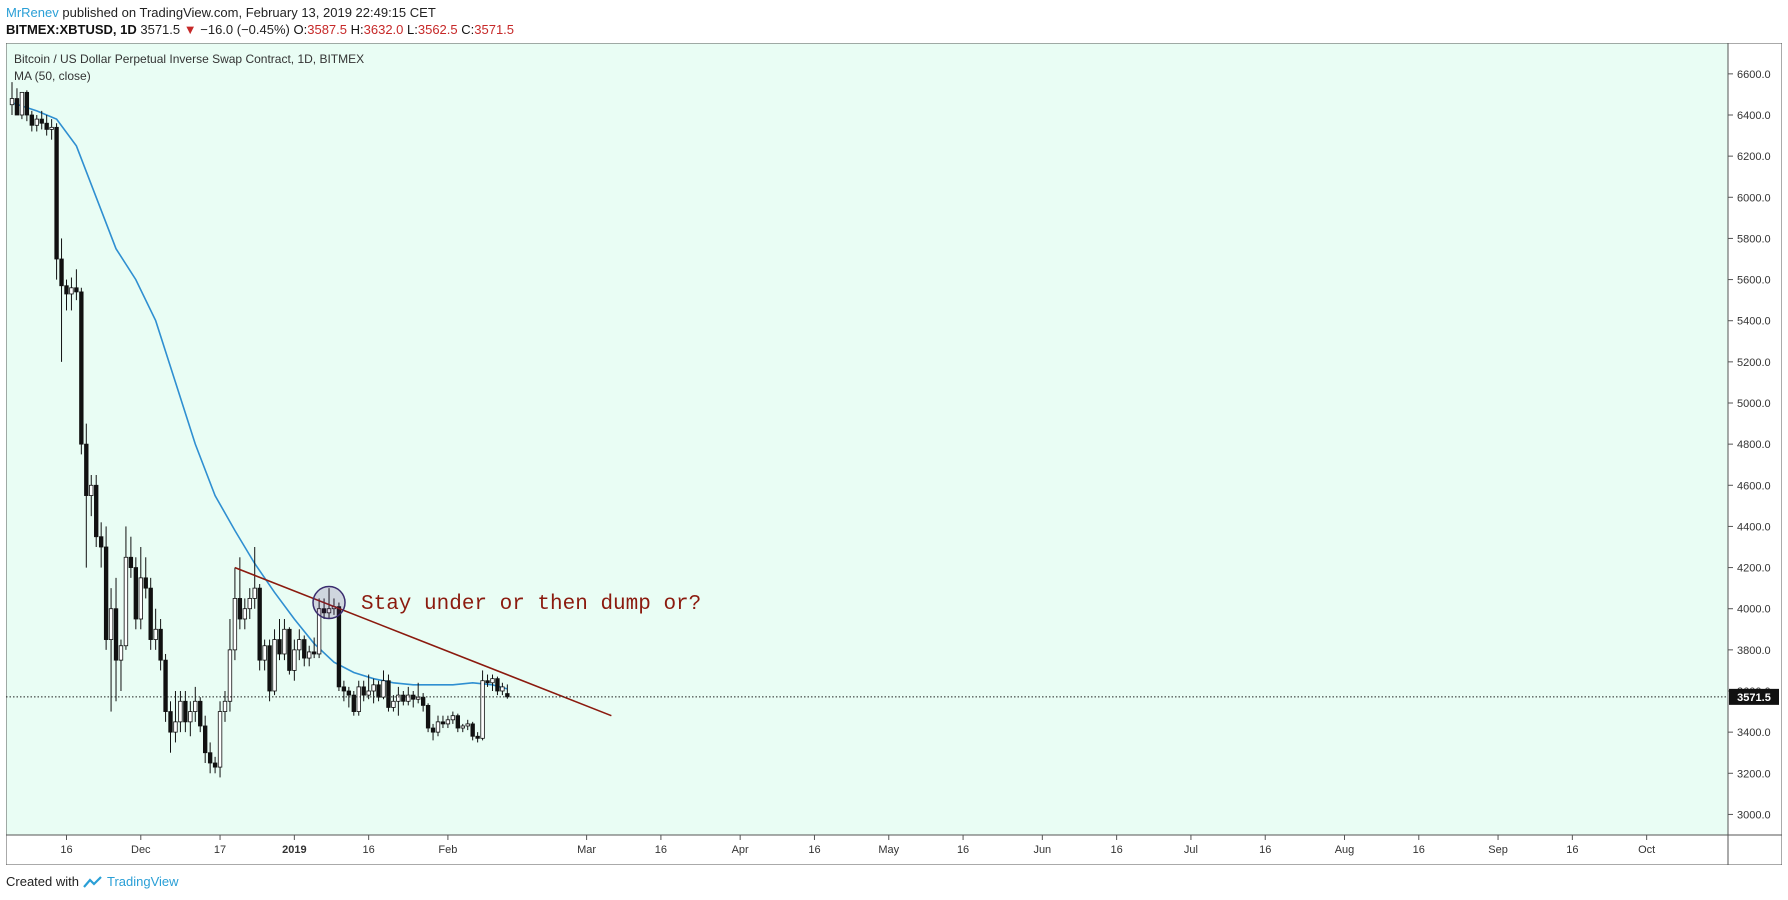 The width and height of the screenshot is (1788, 900). Describe the element at coordinates (531, 604) in the screenshot. I see `annotation-text: Stay under or then dump or?` at that location.